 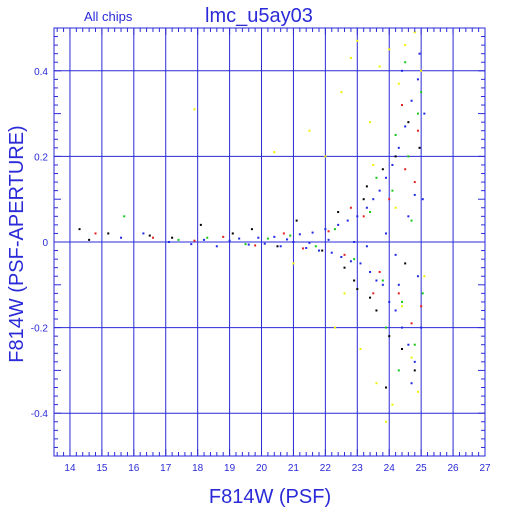 What do you see at coordinates (390, 468) in the screenshot?
I see `x-tick-label: 24` at bounding box center [390, 468].